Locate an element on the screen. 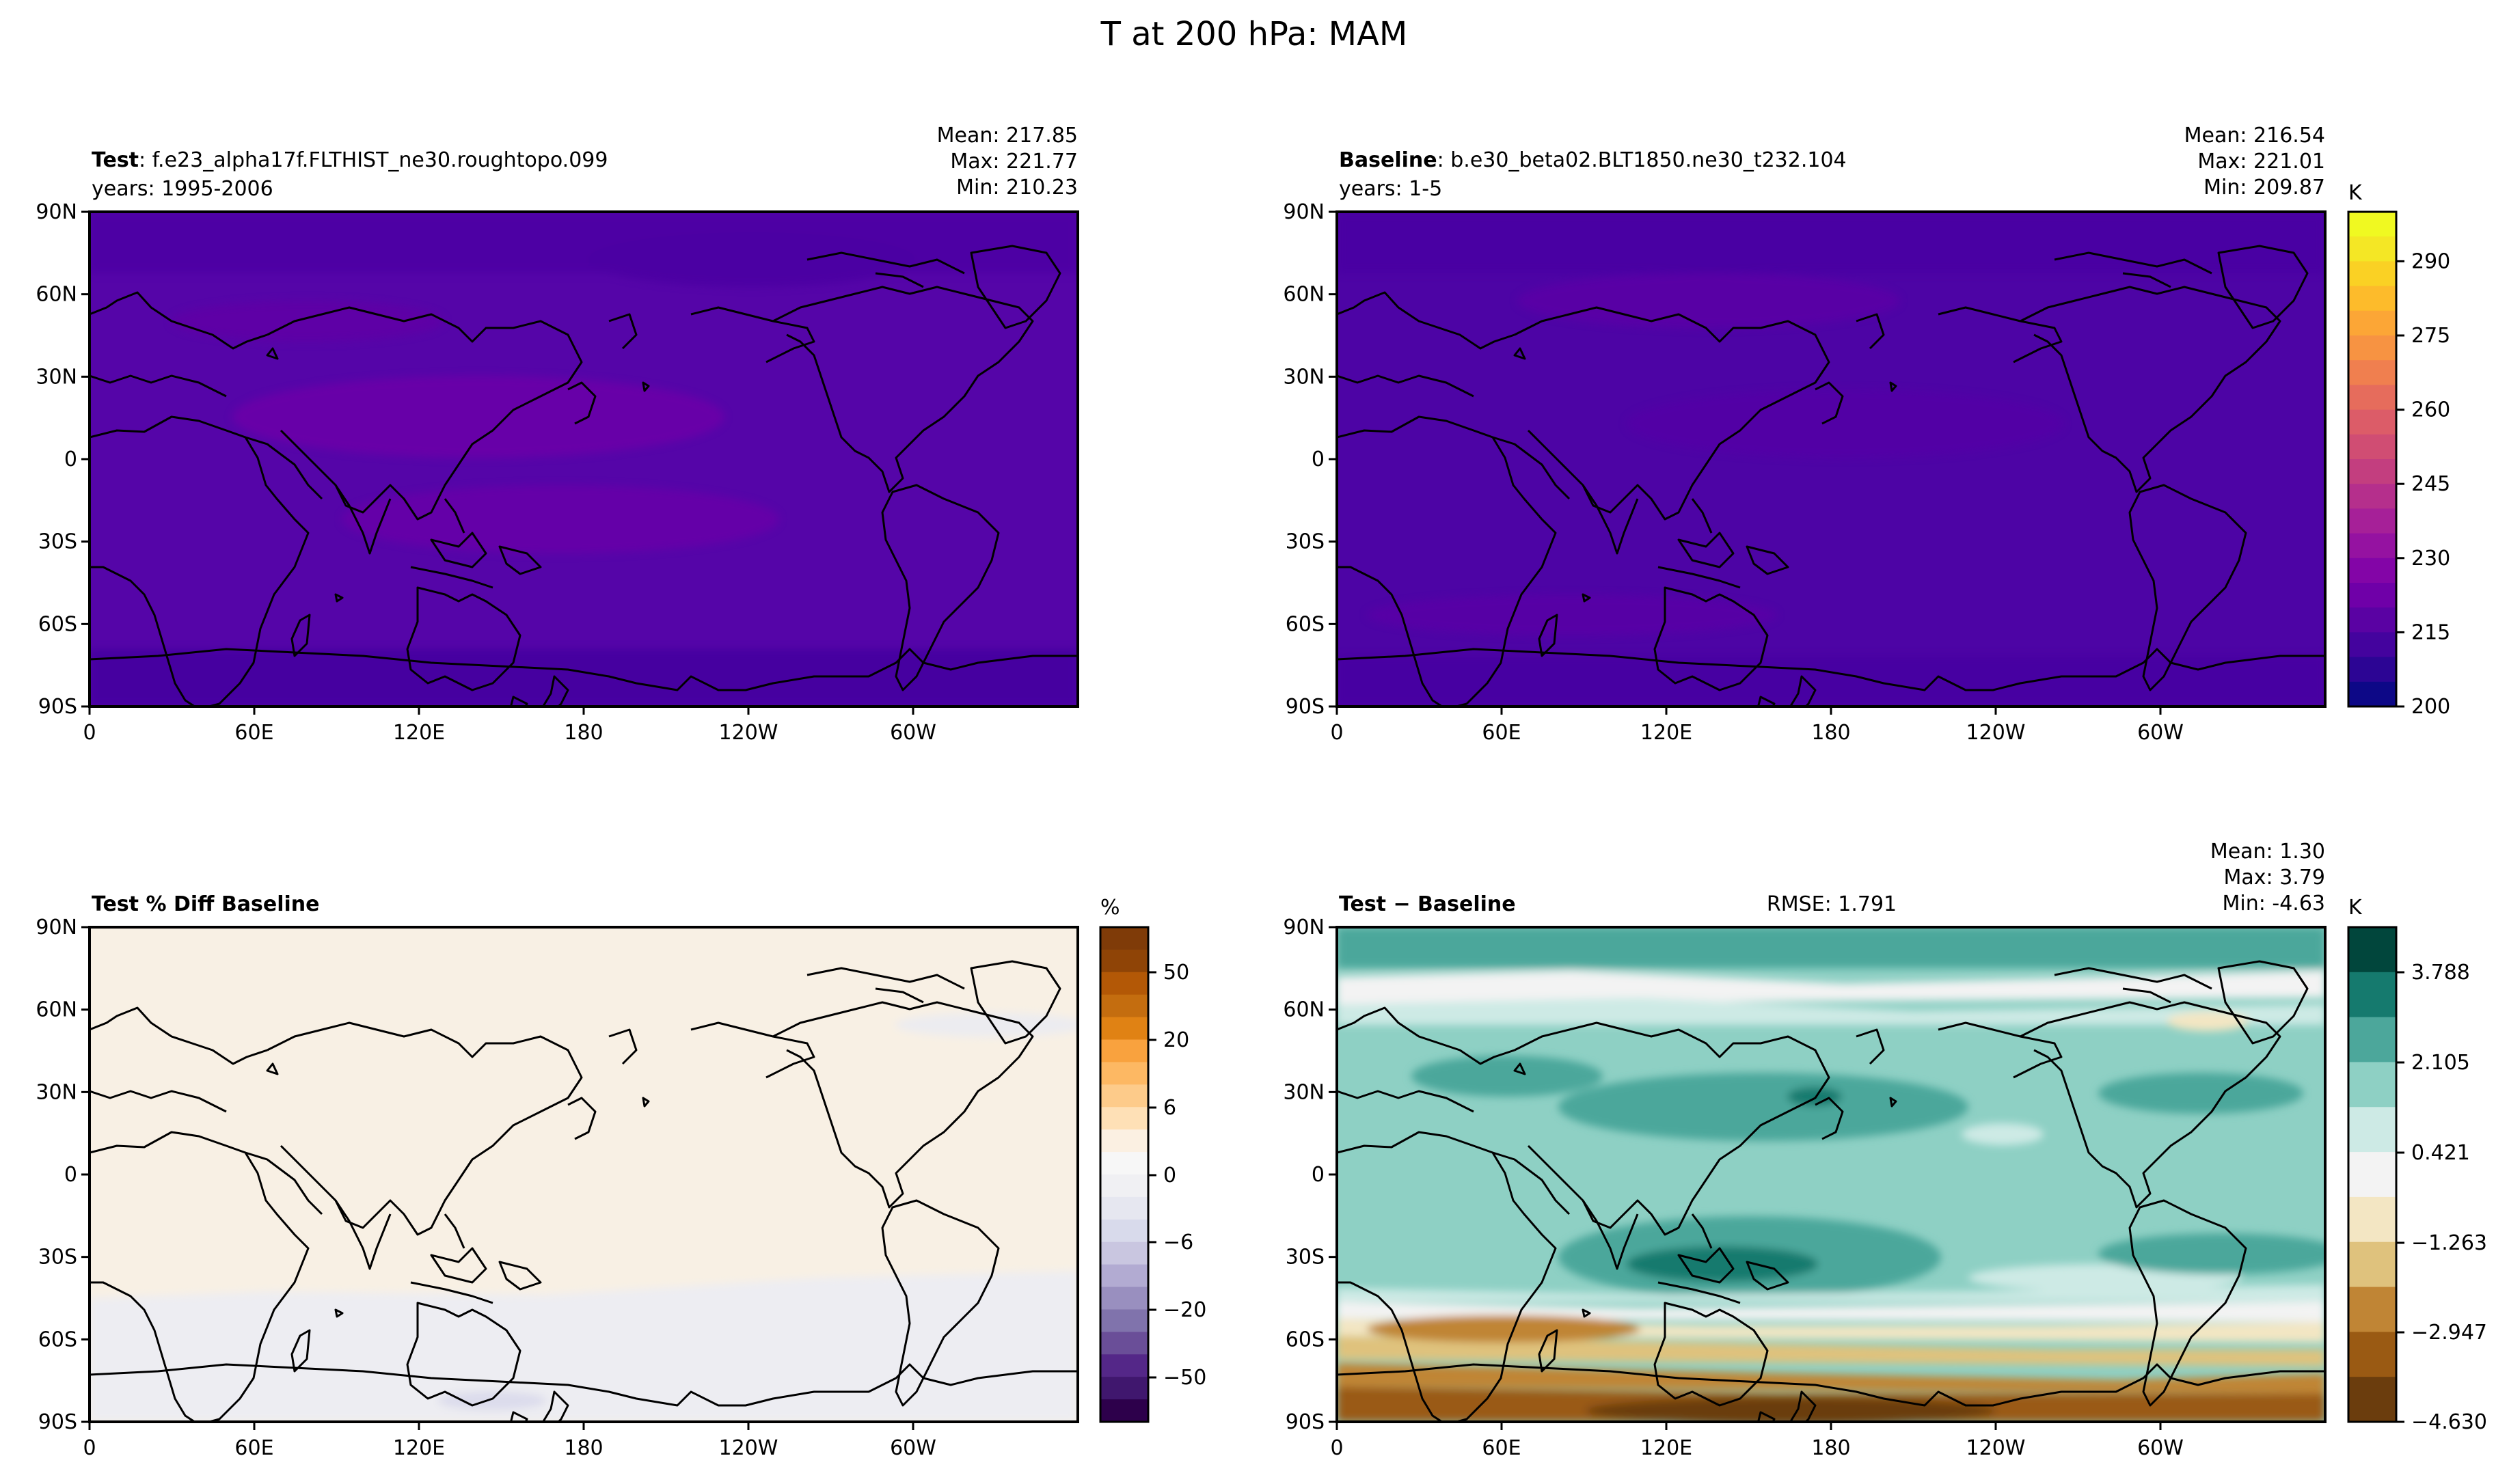 This screenshot has height=1484, width=2509. figure-title: T at 200 hPa: MAM is located at coordinates (1254, 34).